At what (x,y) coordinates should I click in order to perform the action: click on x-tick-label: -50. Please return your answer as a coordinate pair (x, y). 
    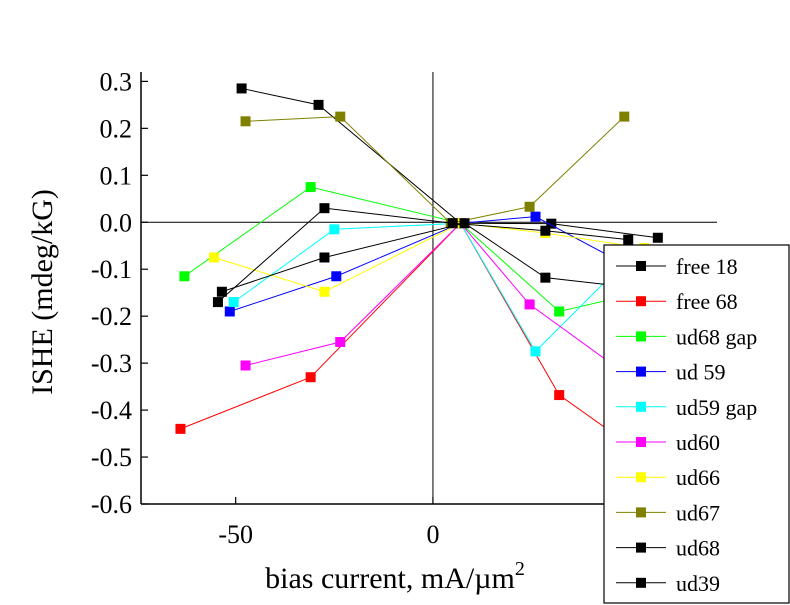
    Looking at the image, I should click on (235, 534).